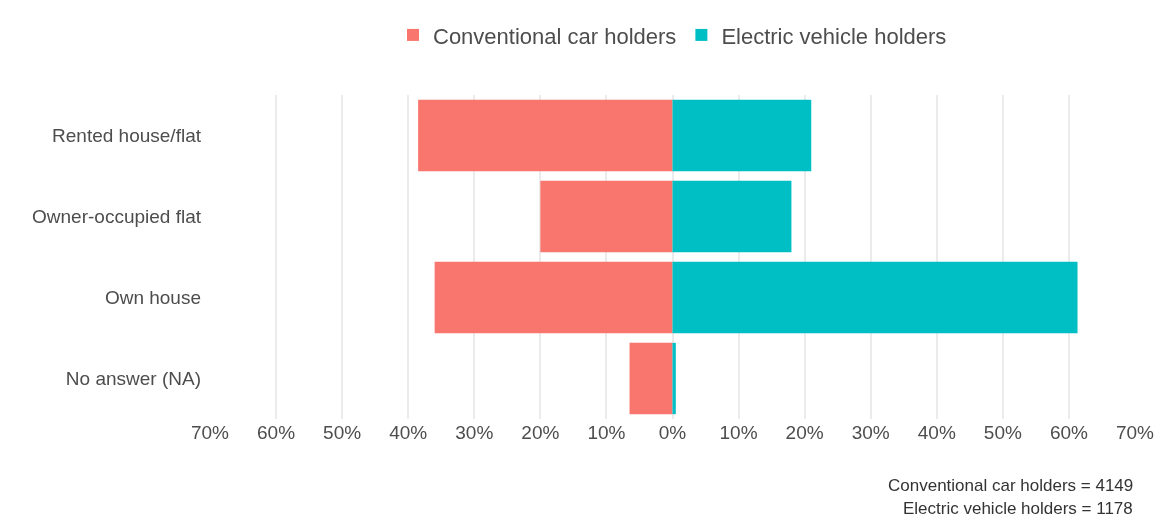 The width and height of the screenshot is (1175, 529). What do you see at coordinates (1011, 485) in the screenshot?
I see `text: Conventional car holders = 4149` at bounding box center [1011, 485].